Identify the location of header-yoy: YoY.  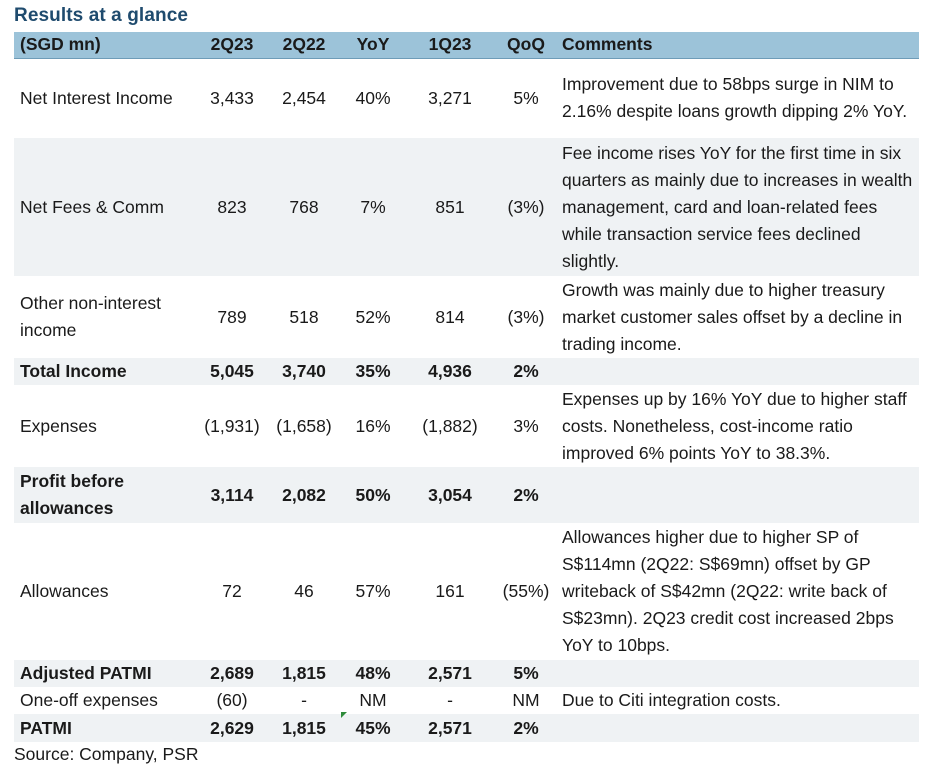
(373, 45).